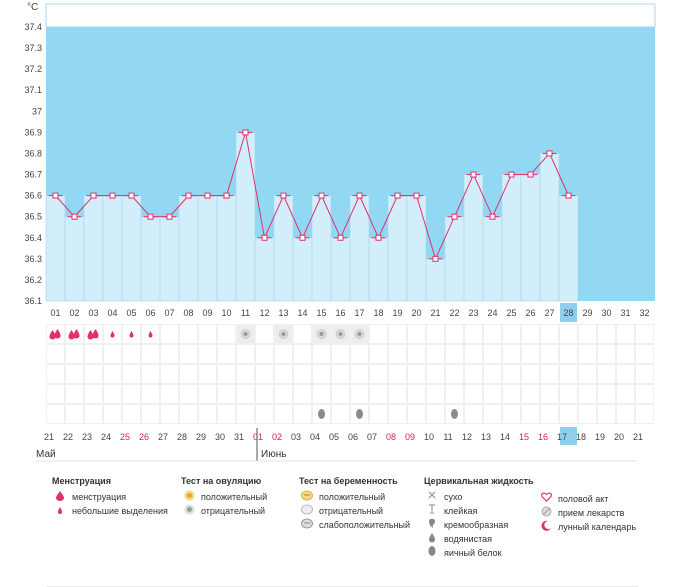 Image resolution: width=693 pixels, height=587 pixels. I want to click on cycle-day-label: 17, so click(359, 313).